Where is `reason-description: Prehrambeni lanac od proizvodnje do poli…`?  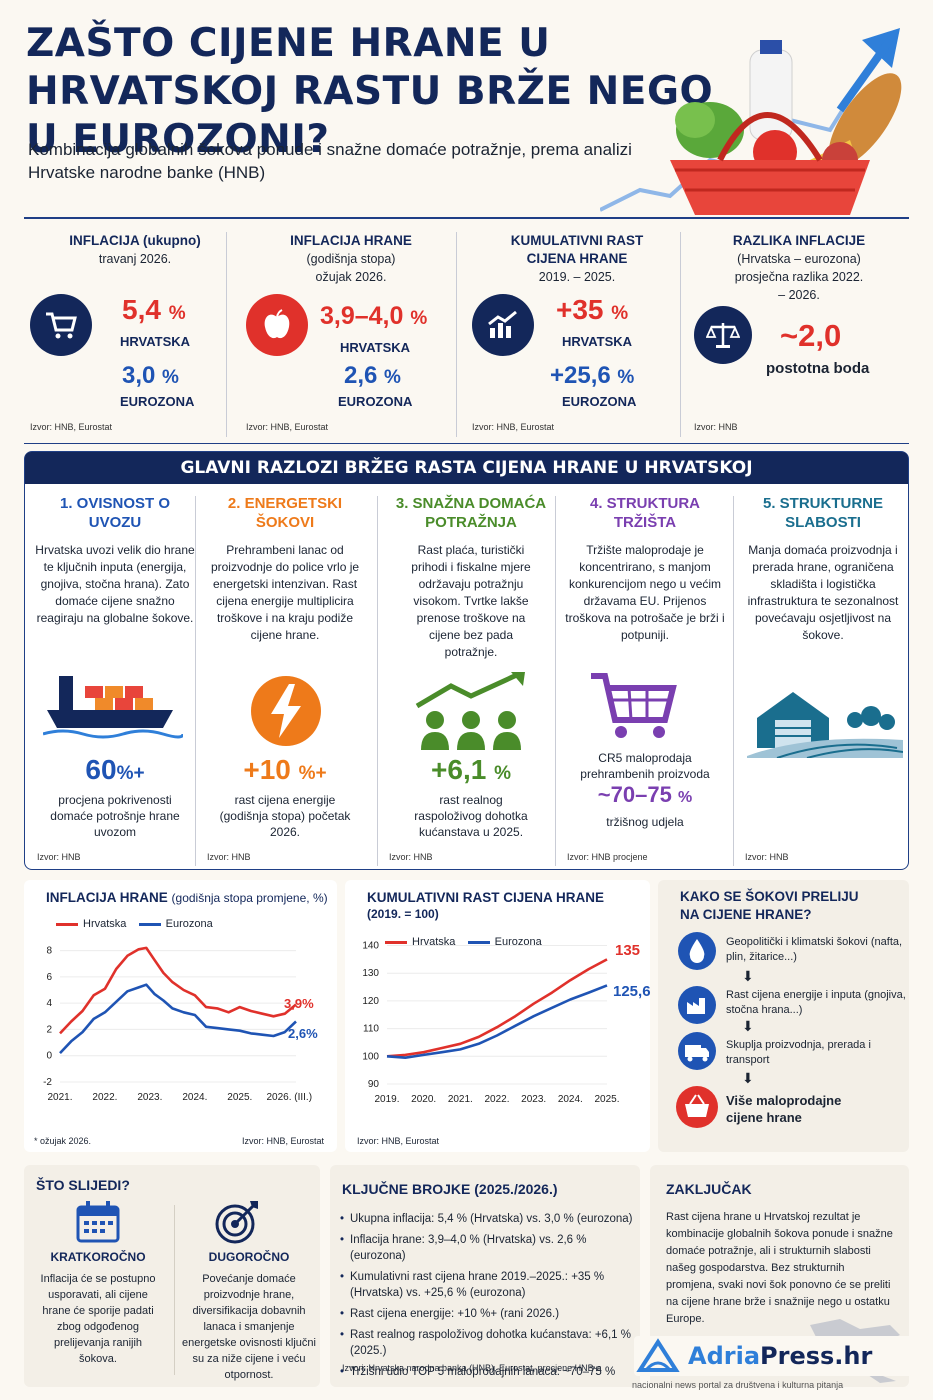
reason-description: Prehrambeni lanac od proizvodnje do poli… is located at coordinates (285, 592).